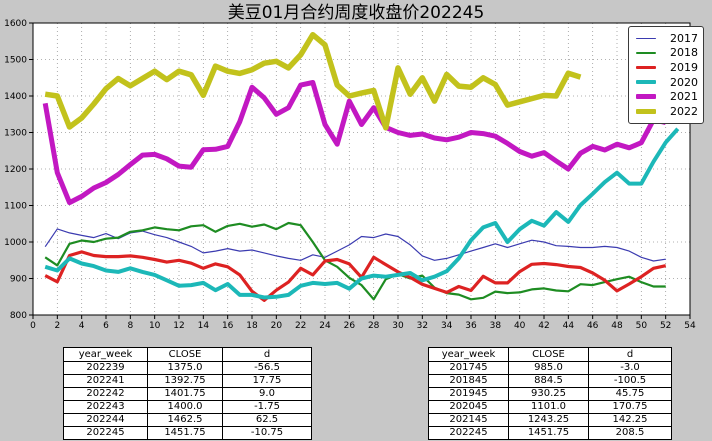 This screenshot has width=712, height=441. What do you see at coordinates (471, 326) in the screenshot?
I see `x-tick-label: 36` at bounding box center [471, 326].